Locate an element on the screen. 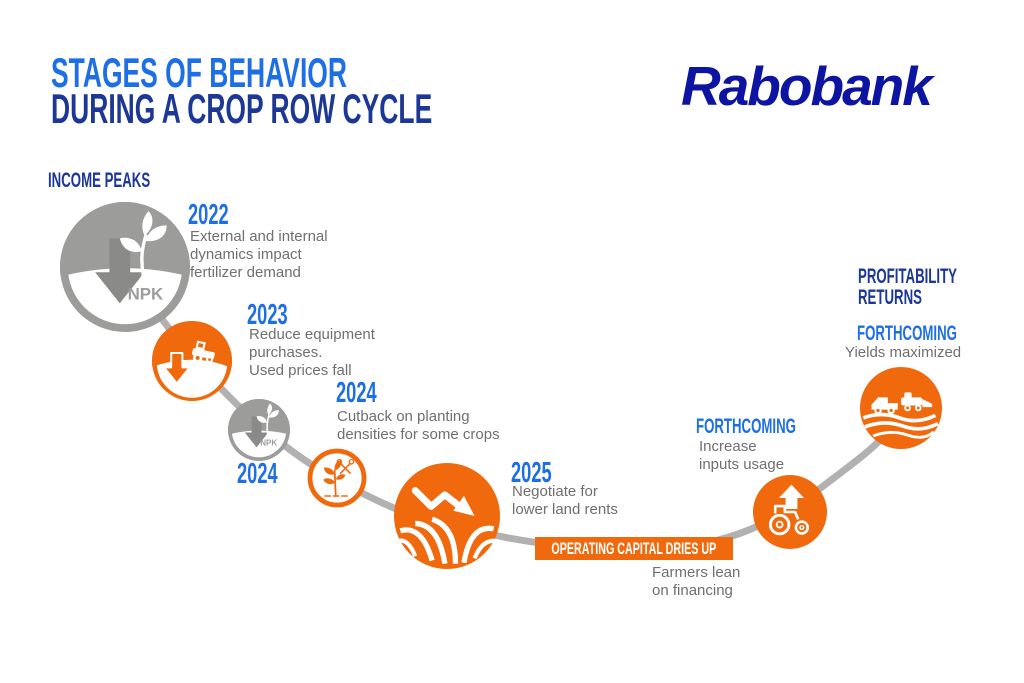  forthcoming-inputs-desc: Increase inputs usage is located at coordinates (742, 455).